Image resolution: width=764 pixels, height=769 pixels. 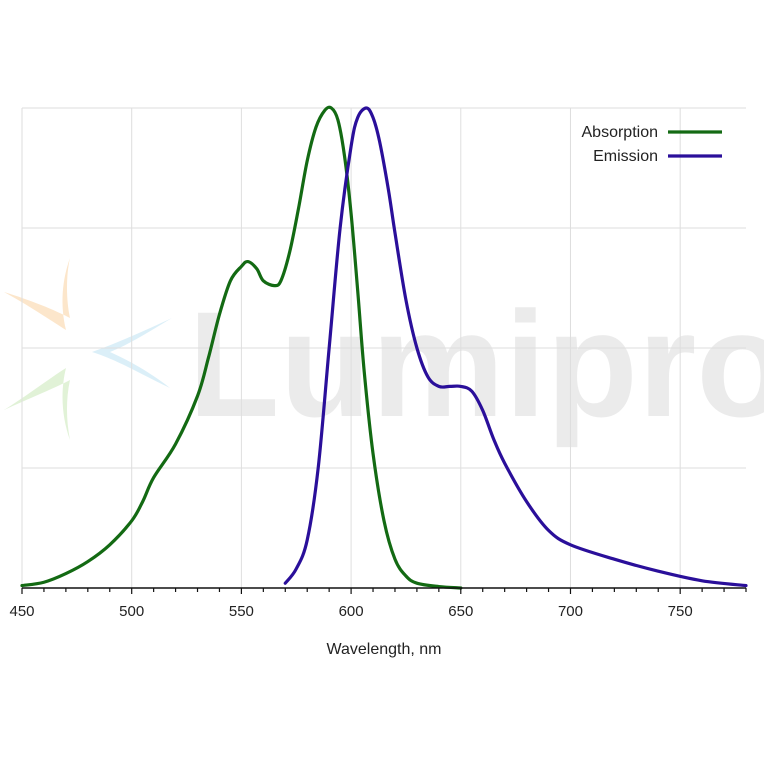 What do you see at coordinates (351, 611) in the screenshot?
I see `x-tick-label: 600` at bounding box center [351, 611].